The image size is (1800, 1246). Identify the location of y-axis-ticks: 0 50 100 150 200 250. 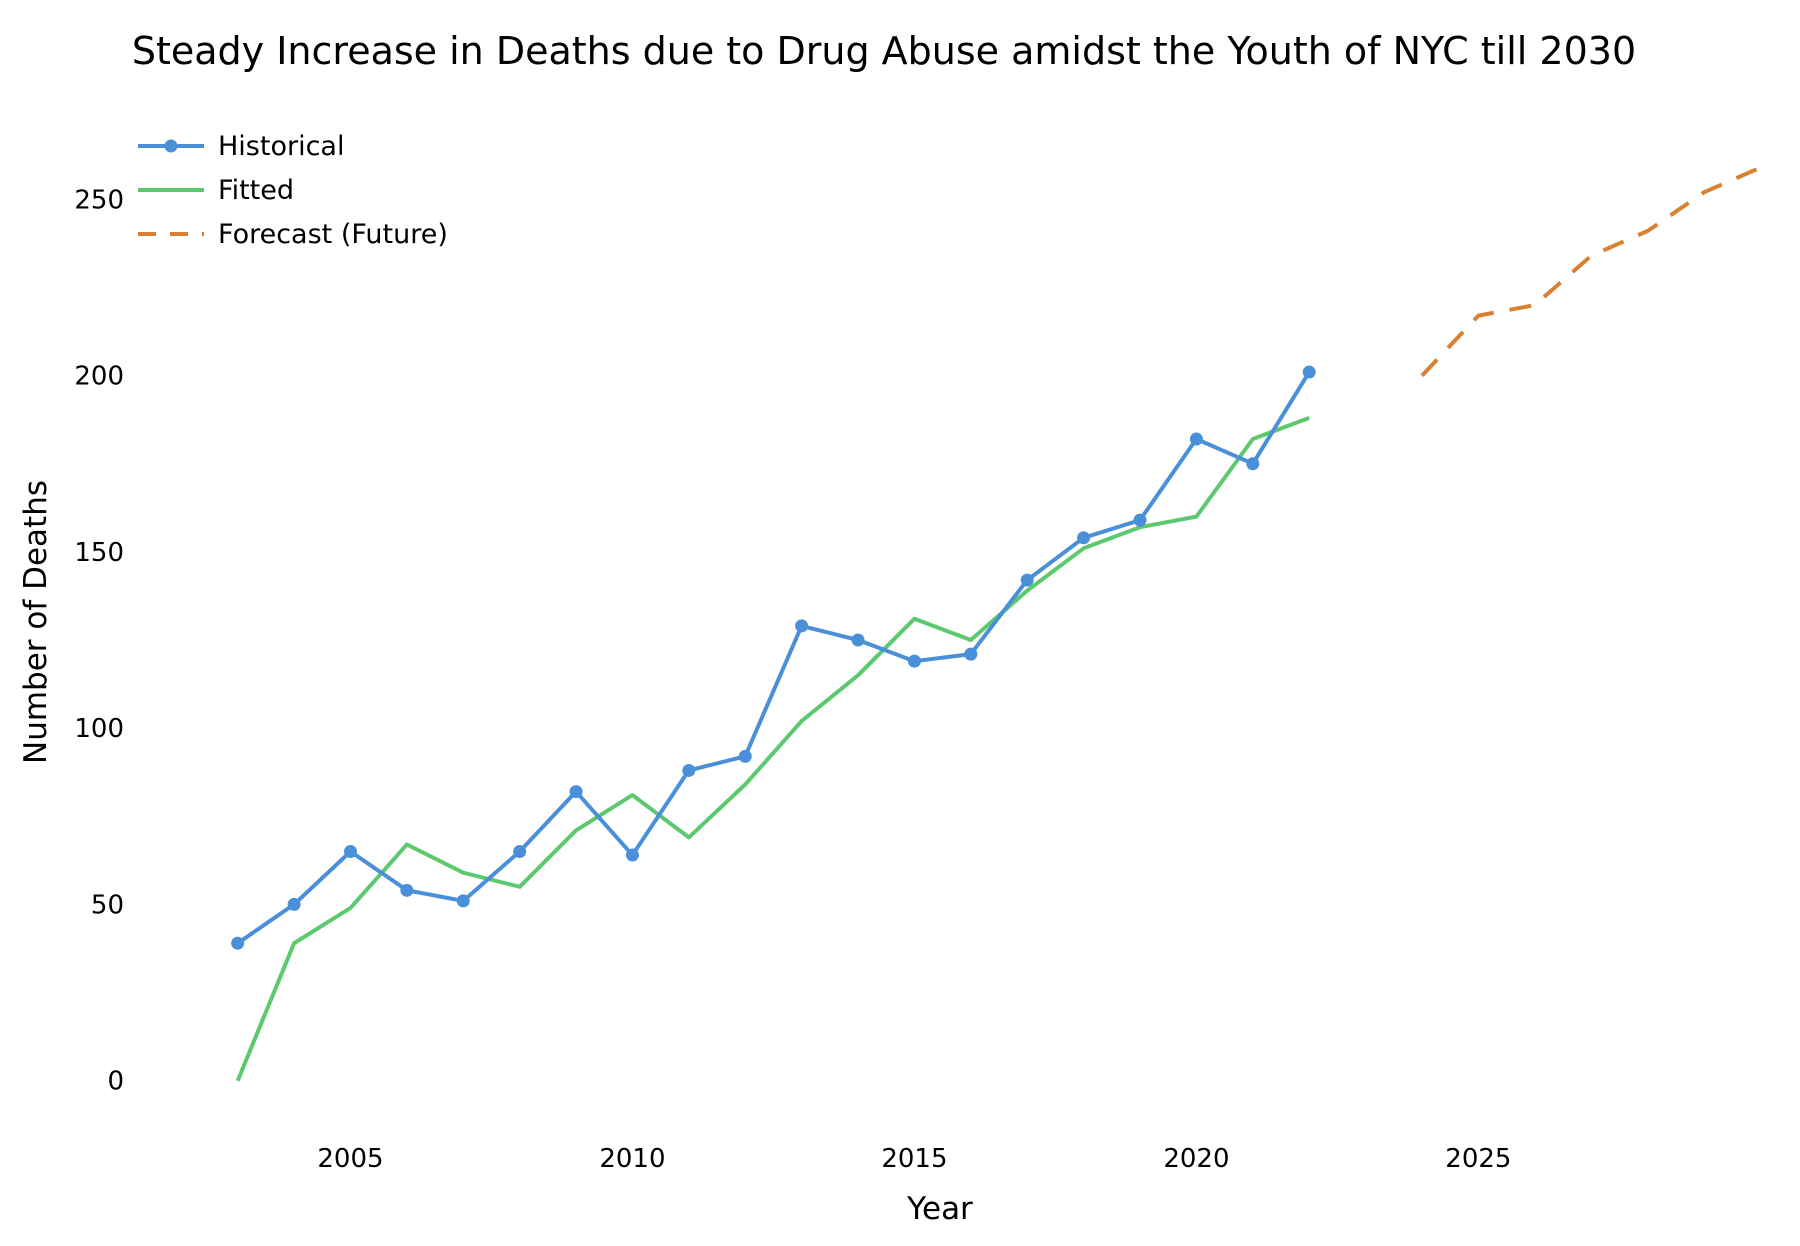
(99, 640).